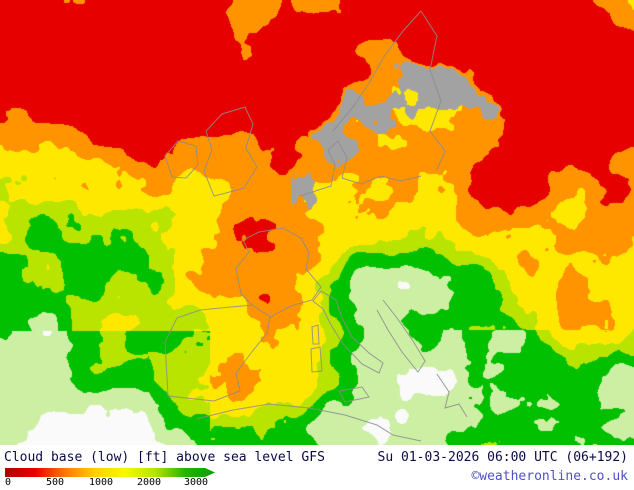 Image resolution: width=634 pixels, height=490 pixels. What do you see at coordinates (196, 482) in the screenshot?
I see `legend-tick: 3000` at bounding box center [196, 482].